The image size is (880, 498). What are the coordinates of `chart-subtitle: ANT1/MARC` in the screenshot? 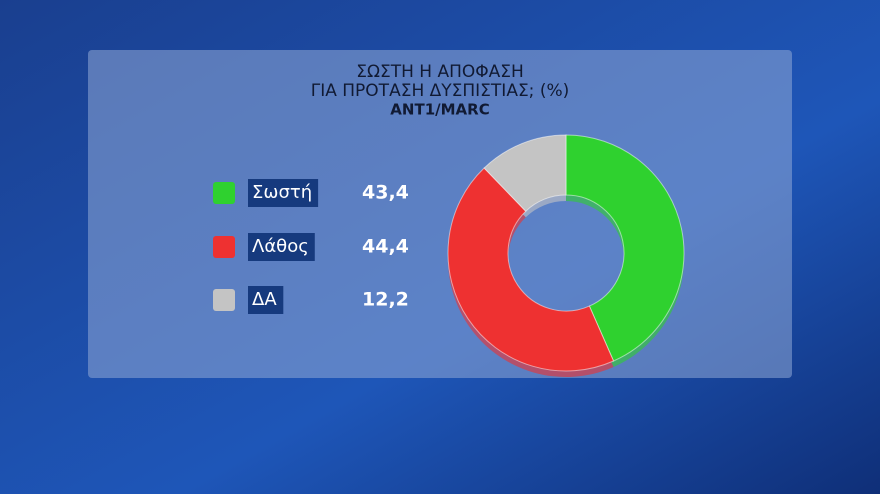 It's located at (439, 110).